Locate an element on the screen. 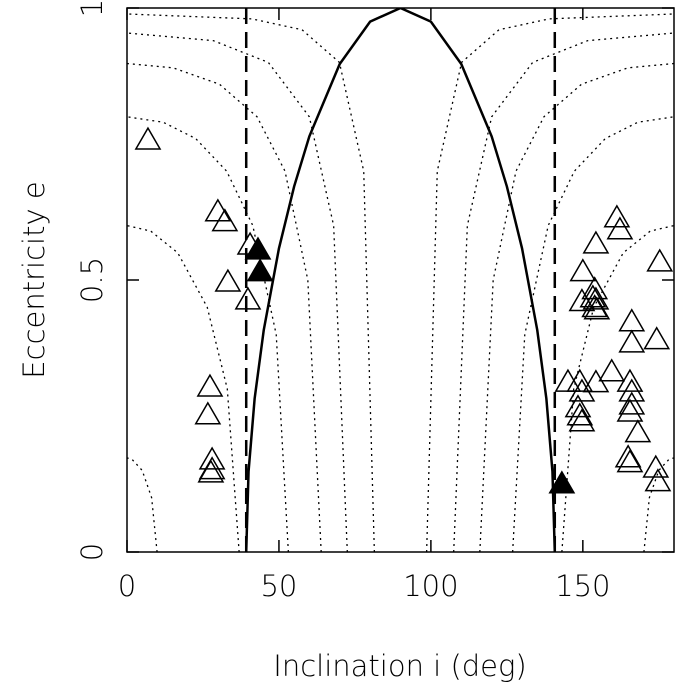 The width and height of the screenshot is (690, 688). y-axis-label: Eccentricity e is located at coordinates (34, 279).